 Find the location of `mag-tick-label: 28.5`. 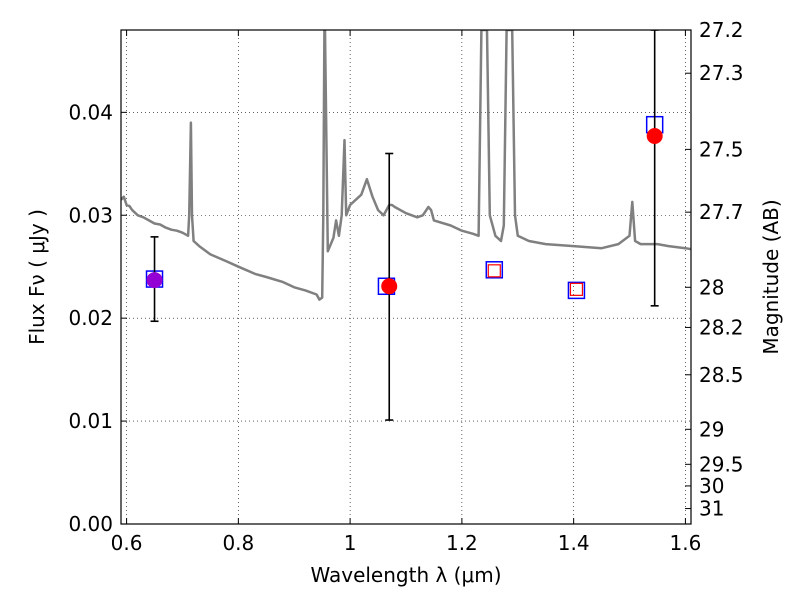

mag-tick-label: 28.5 is located at coordinates (721, 375).